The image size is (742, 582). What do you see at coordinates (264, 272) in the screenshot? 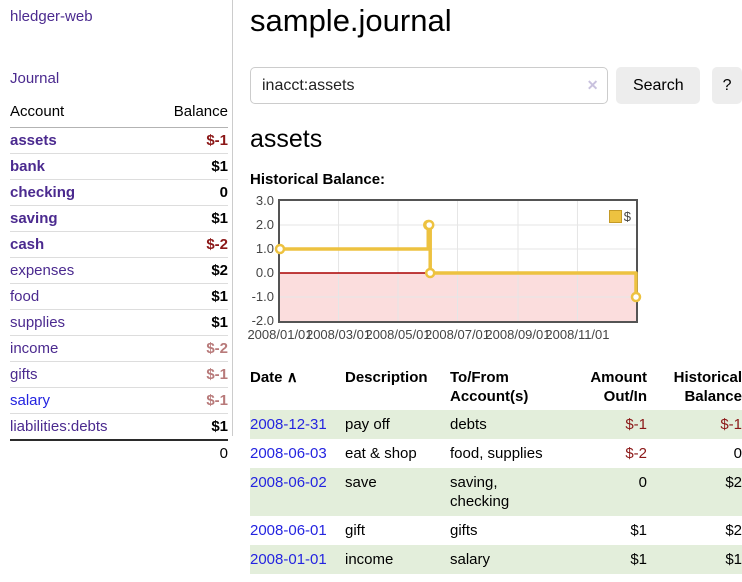
I see `y-tick-label: 0.0` at bounding box center [264, 272].